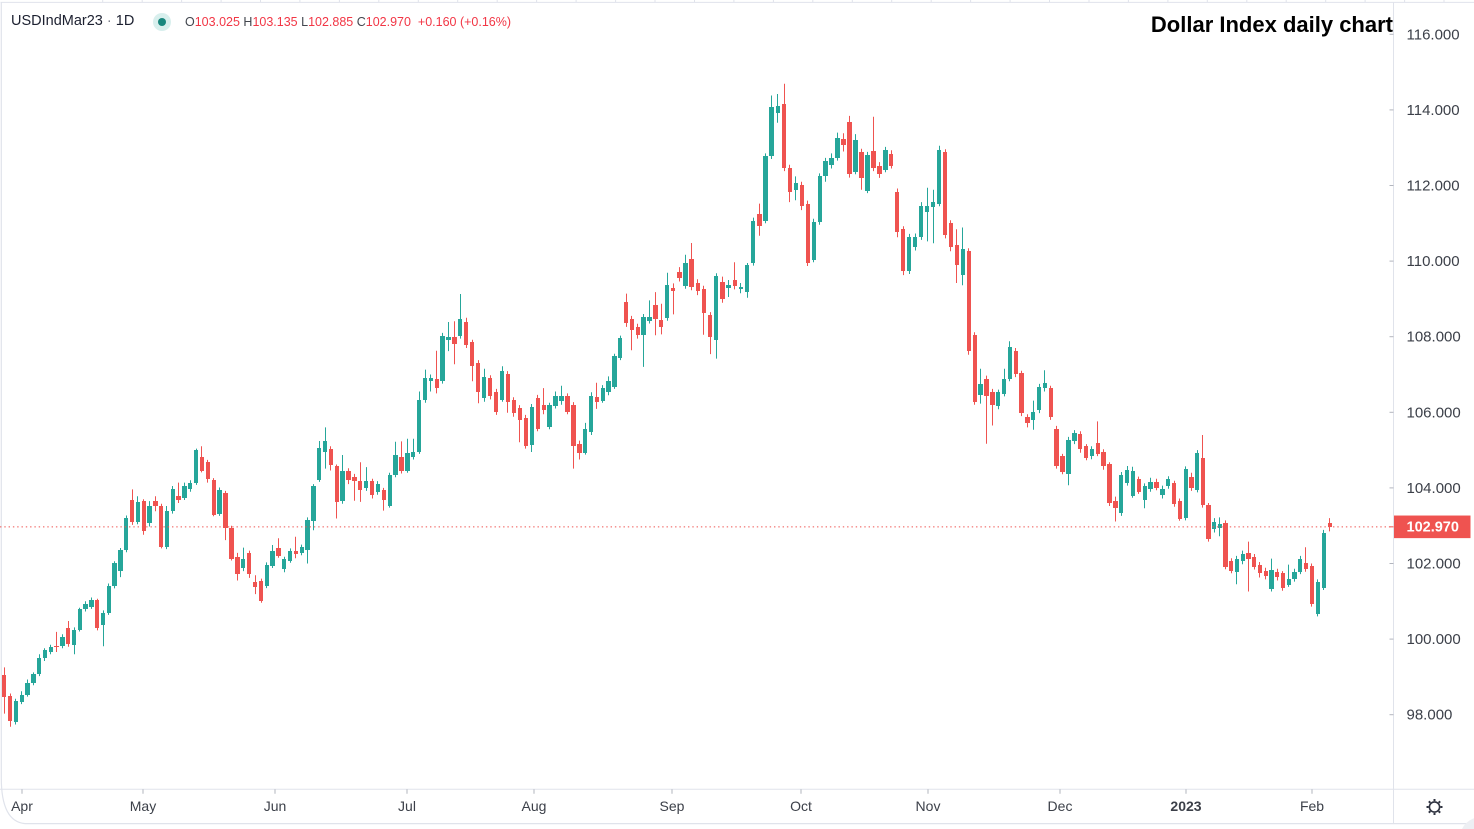 Image resolution: width=1474 pixels, height=829 pixels. What do you see at coordinates (1060, 806) in the screenshot?
I see `svg-text: Dec` at bounding box center [1060, 806].